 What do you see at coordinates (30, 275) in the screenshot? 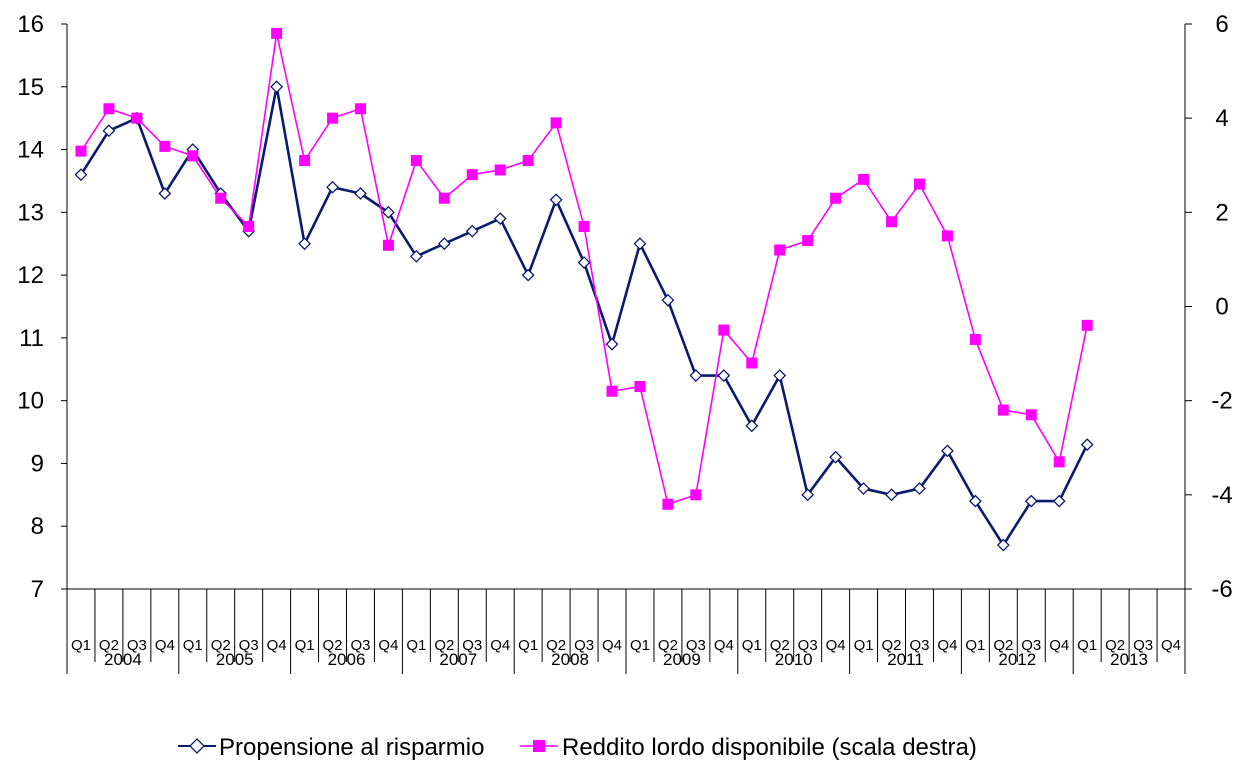
I see `left-tick-label: 12` at bounding box center [30, 275].